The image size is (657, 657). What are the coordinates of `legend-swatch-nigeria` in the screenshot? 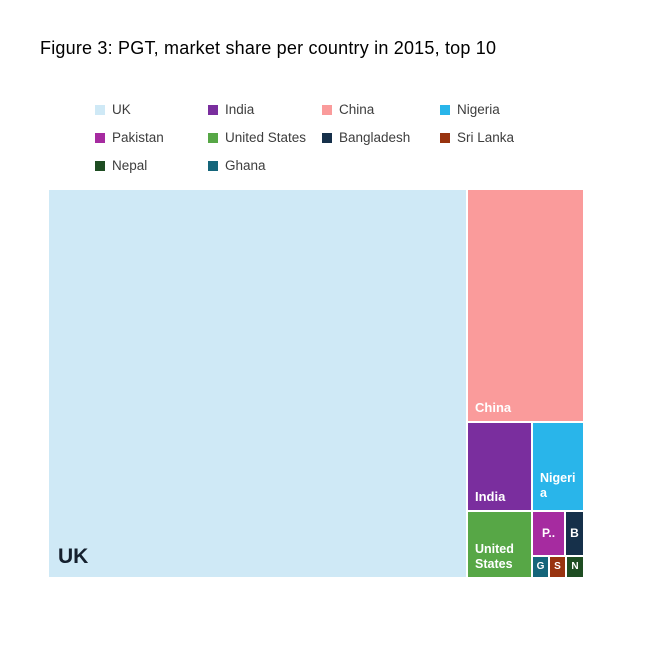 It's located at (445, 109).